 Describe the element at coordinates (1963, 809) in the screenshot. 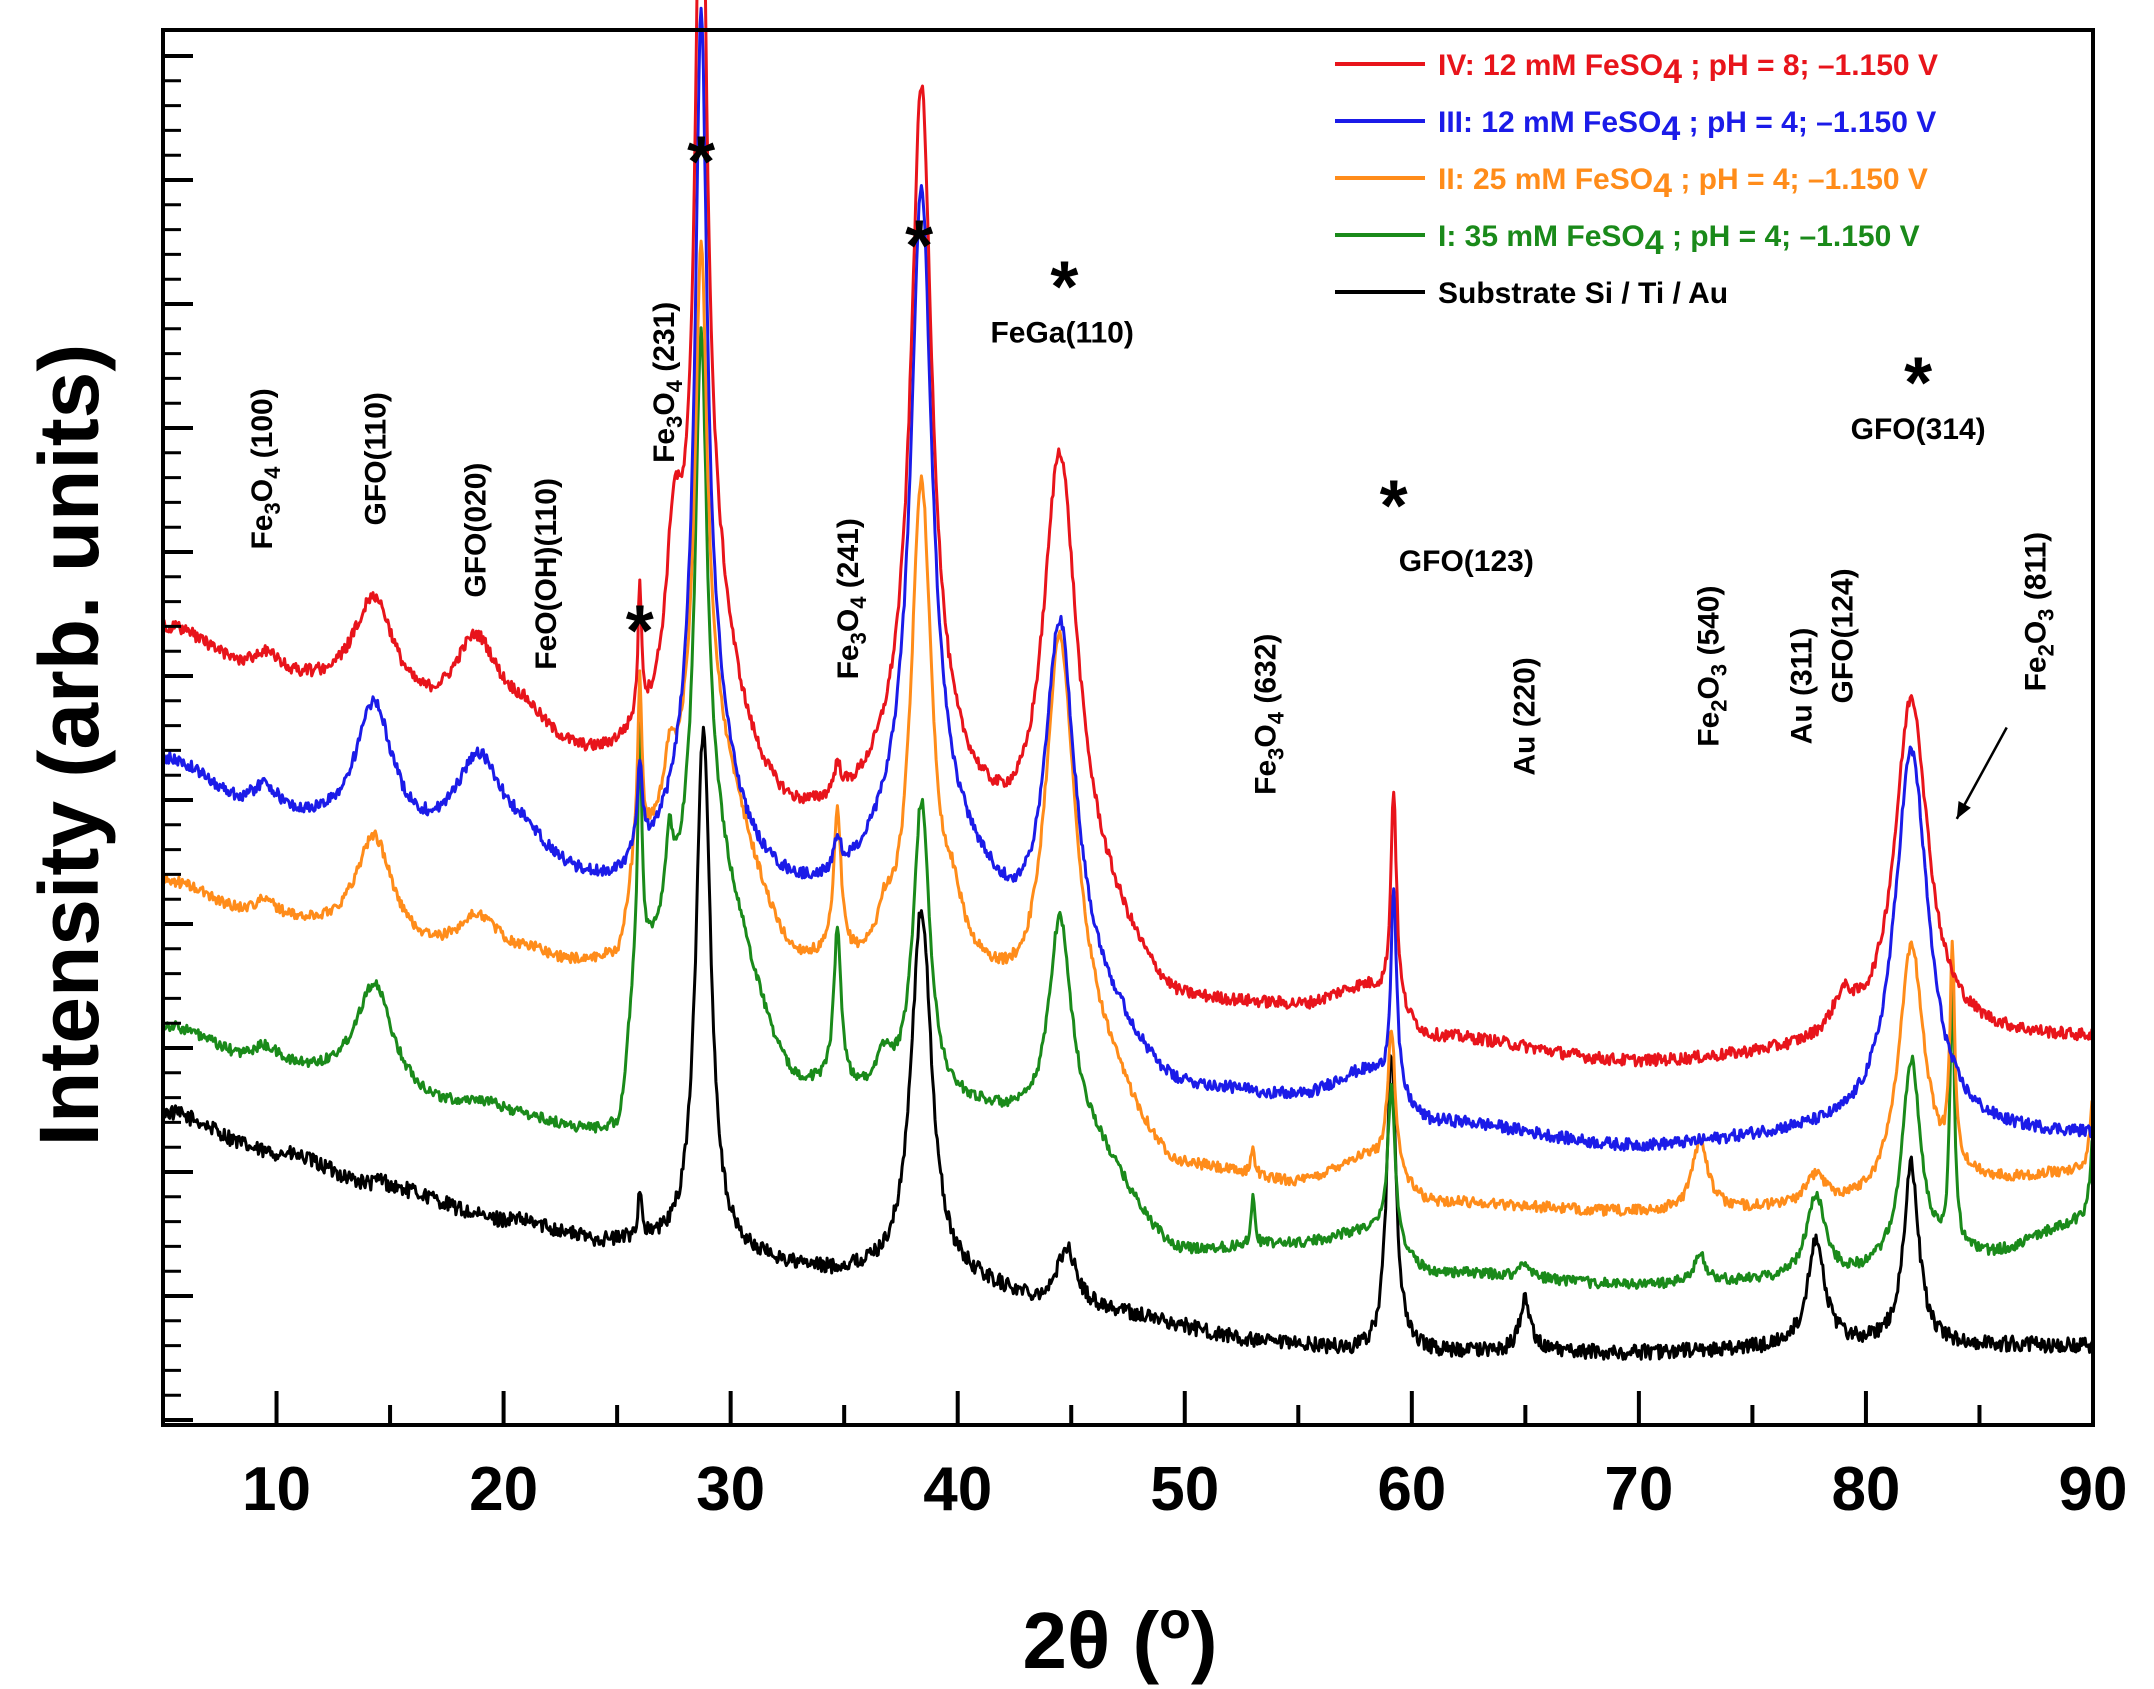

I see `annotation-arrow-head` at that location.